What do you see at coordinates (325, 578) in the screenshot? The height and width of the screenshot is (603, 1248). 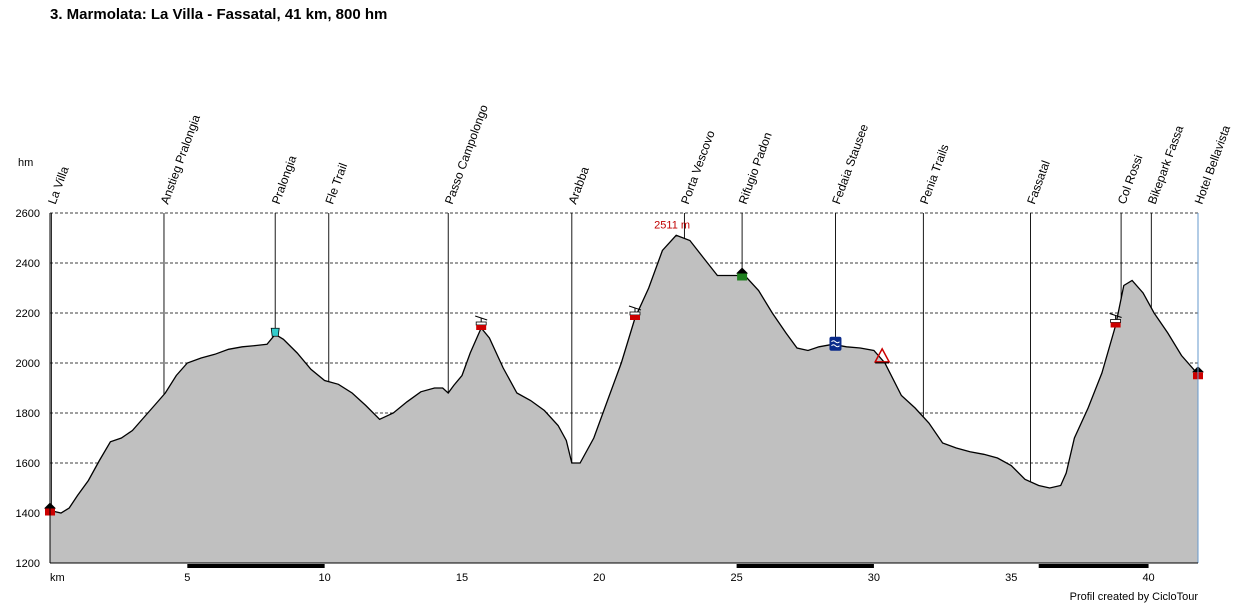 I see `x-tick-label: 10` at bounding box center [325, 578].